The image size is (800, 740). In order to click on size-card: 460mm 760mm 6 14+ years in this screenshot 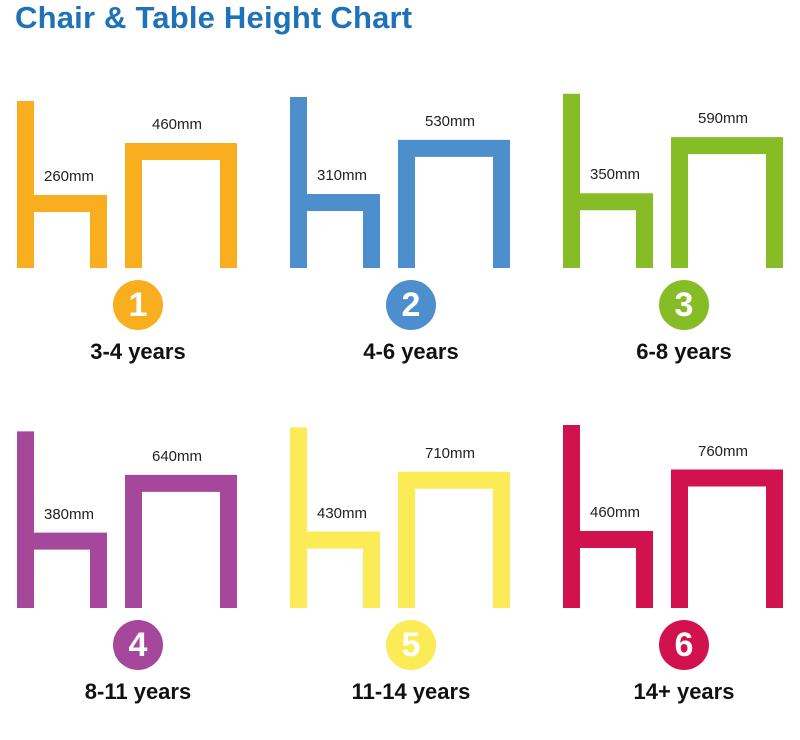, I will do `click(675, 580)`.